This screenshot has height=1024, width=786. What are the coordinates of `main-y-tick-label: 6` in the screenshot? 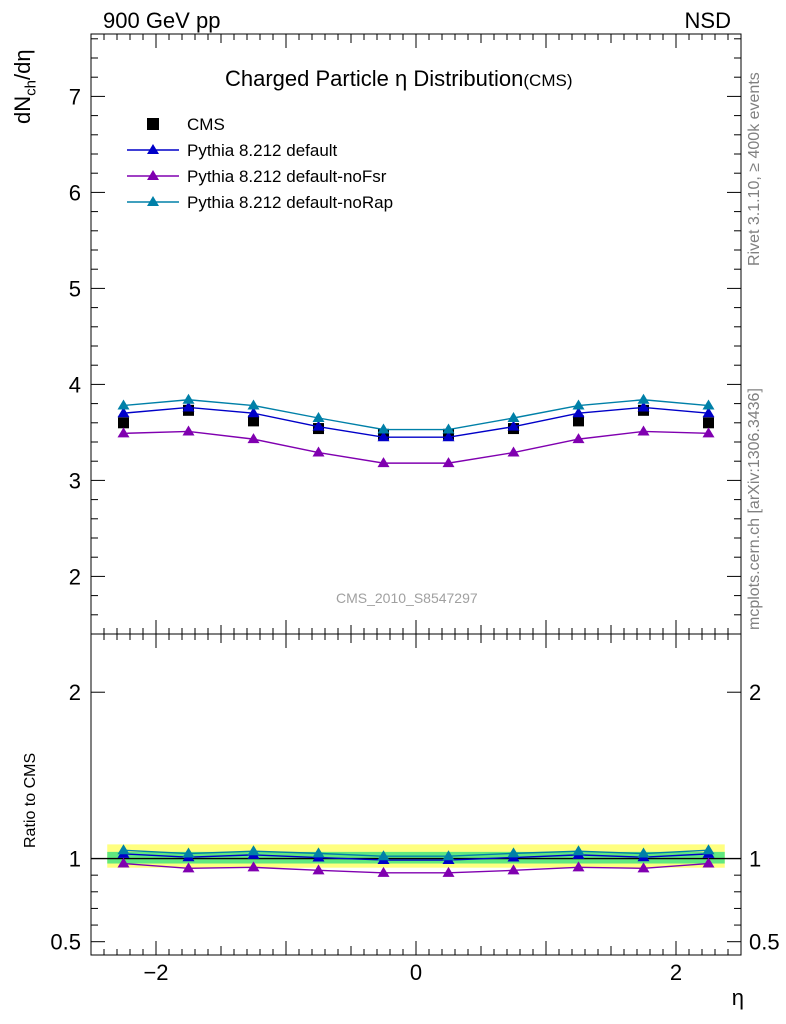 It's located at (75, 192).